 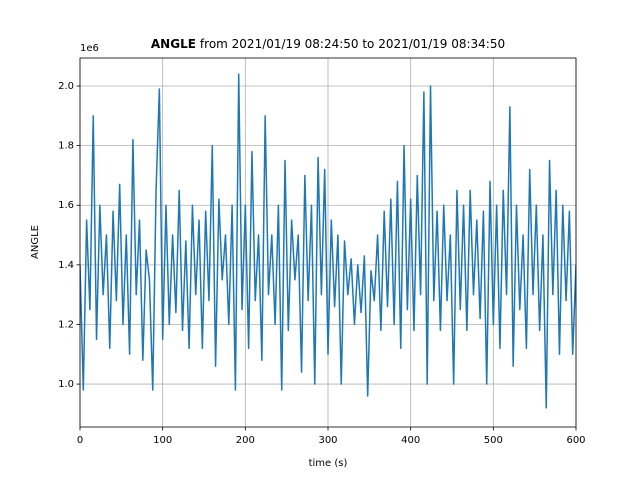 What do you see at coordinates (66, 324) in the screenshot?
I see `y-tick-label: 1.2` at bounding box center [66, 324].